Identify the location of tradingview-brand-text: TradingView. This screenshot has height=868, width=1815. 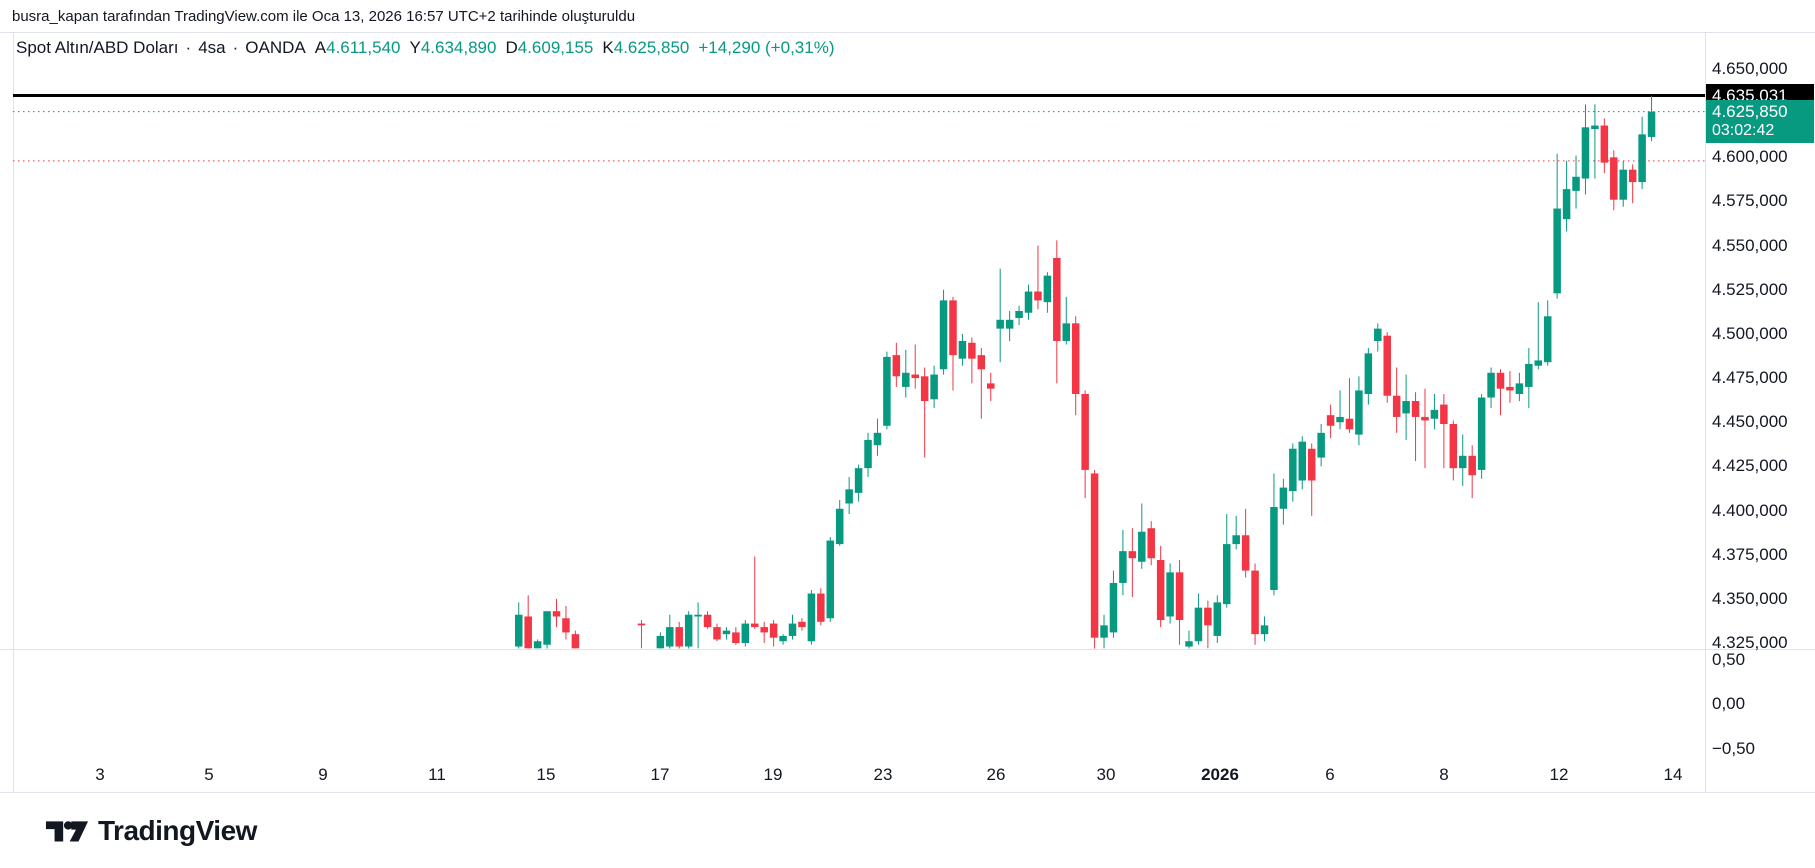
(177, 830).